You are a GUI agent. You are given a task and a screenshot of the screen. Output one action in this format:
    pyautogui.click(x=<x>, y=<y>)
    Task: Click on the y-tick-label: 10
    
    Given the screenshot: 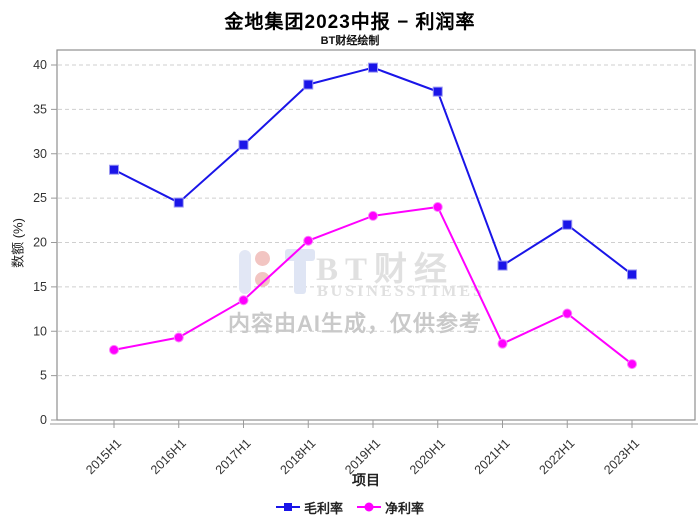 What is the action you would take?
    pyautogui.click(x=40, y=331)
    